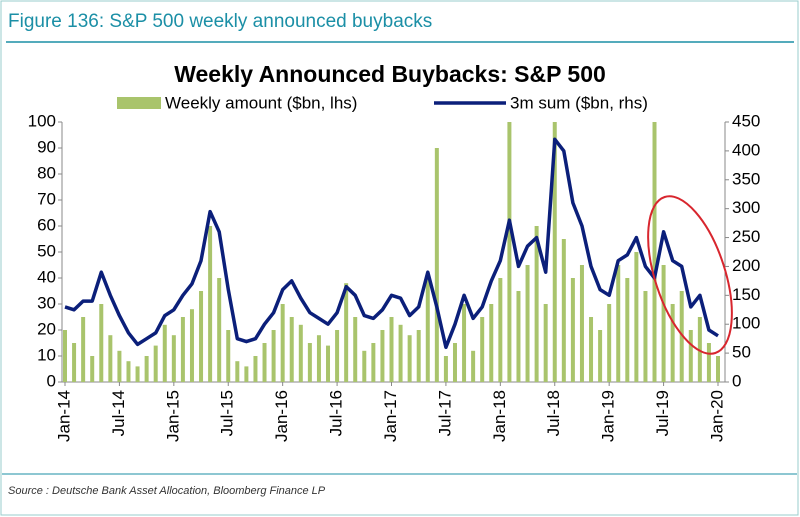  What do you see at coordinates (736, 380) in the screenshot?
I see `y2-tick-label: 0` at bounding box center [736, 380].